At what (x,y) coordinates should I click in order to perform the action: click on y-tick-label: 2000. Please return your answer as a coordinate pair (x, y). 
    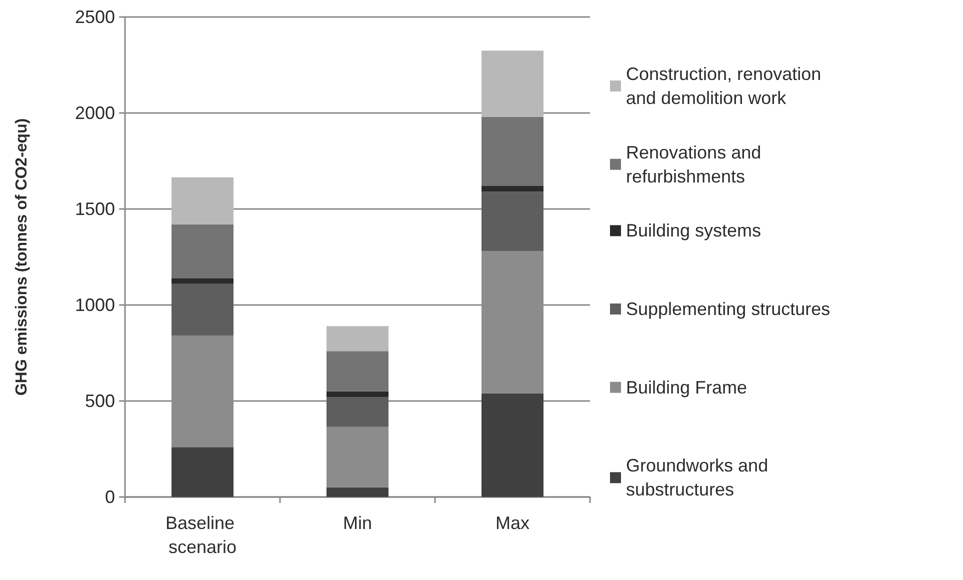
    Looking at the image, I should click on (94, 113).